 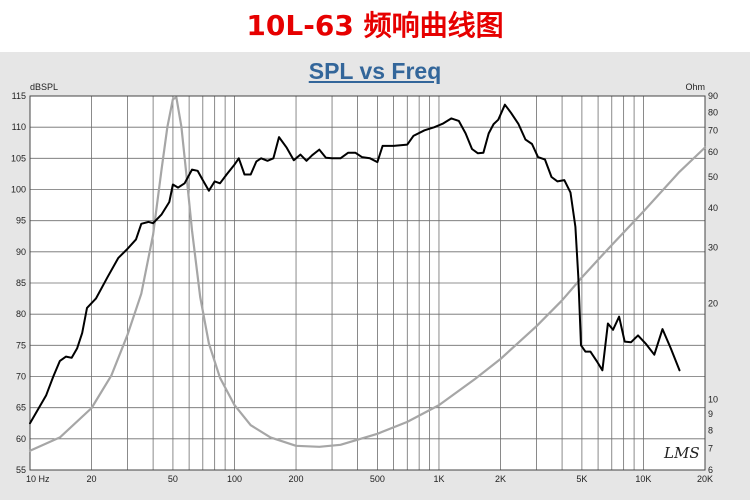 What do you see at coordinates (643, 479) in the screenshot?
I see `x-tick-label: 10K` at bounding box center [643, 479].